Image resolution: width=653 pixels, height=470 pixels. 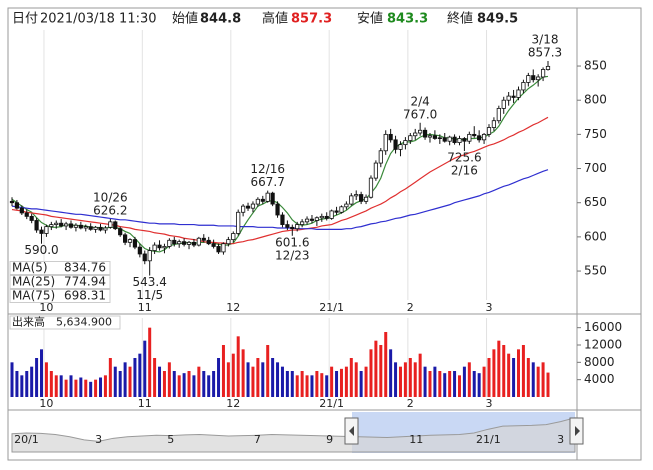 What do you see at coordinates (85, 268) in the screenshot?
I see `legend-value: 834.76` at bounding box center [85, 268].